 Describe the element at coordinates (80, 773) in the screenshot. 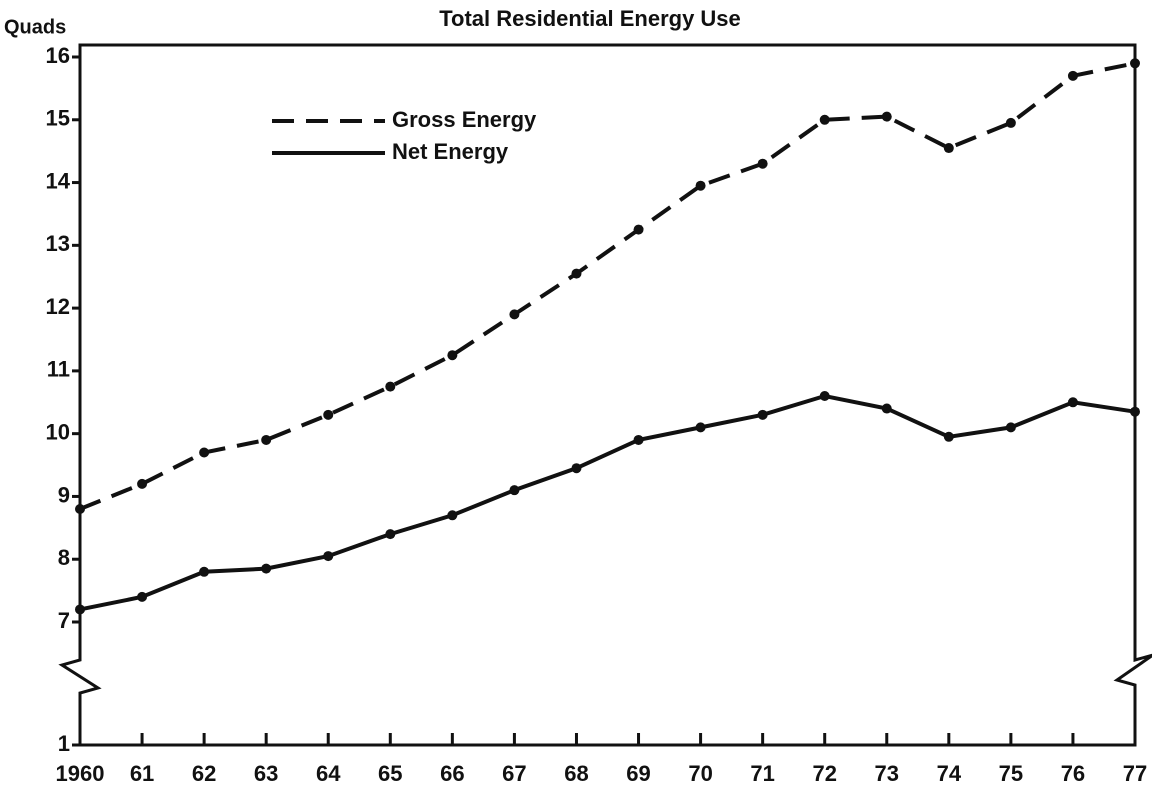

I see `x-tick-label: 1960` at that location.